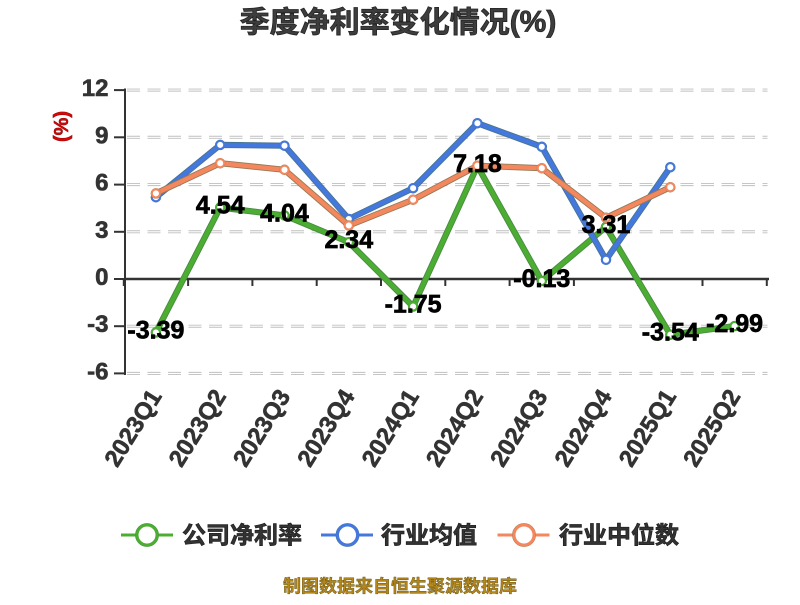 Image resolution: width=800 pixels, height=605 pixels. Describe the element at coordinates (477, 164) in the screenshot. I see `svg-text: 7.18` at that location.